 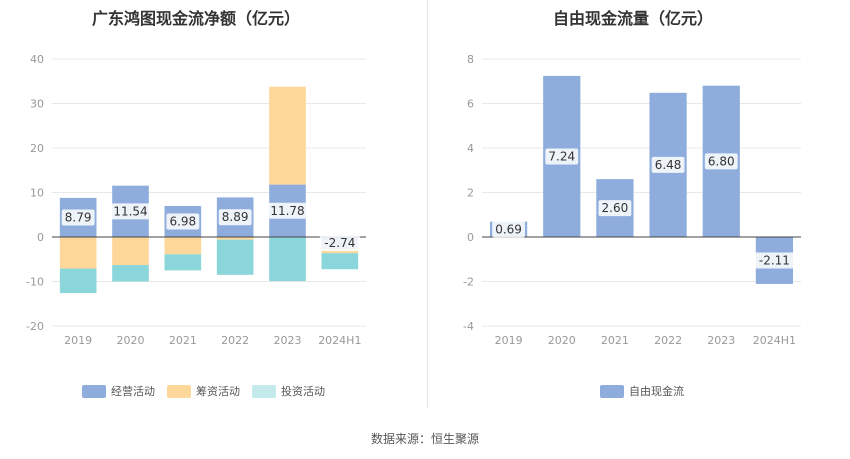 What do you see at coordinates (37, 148) in the screenshot?
I see `left-y-tick-label: 20` at bounding box center [37, 148].